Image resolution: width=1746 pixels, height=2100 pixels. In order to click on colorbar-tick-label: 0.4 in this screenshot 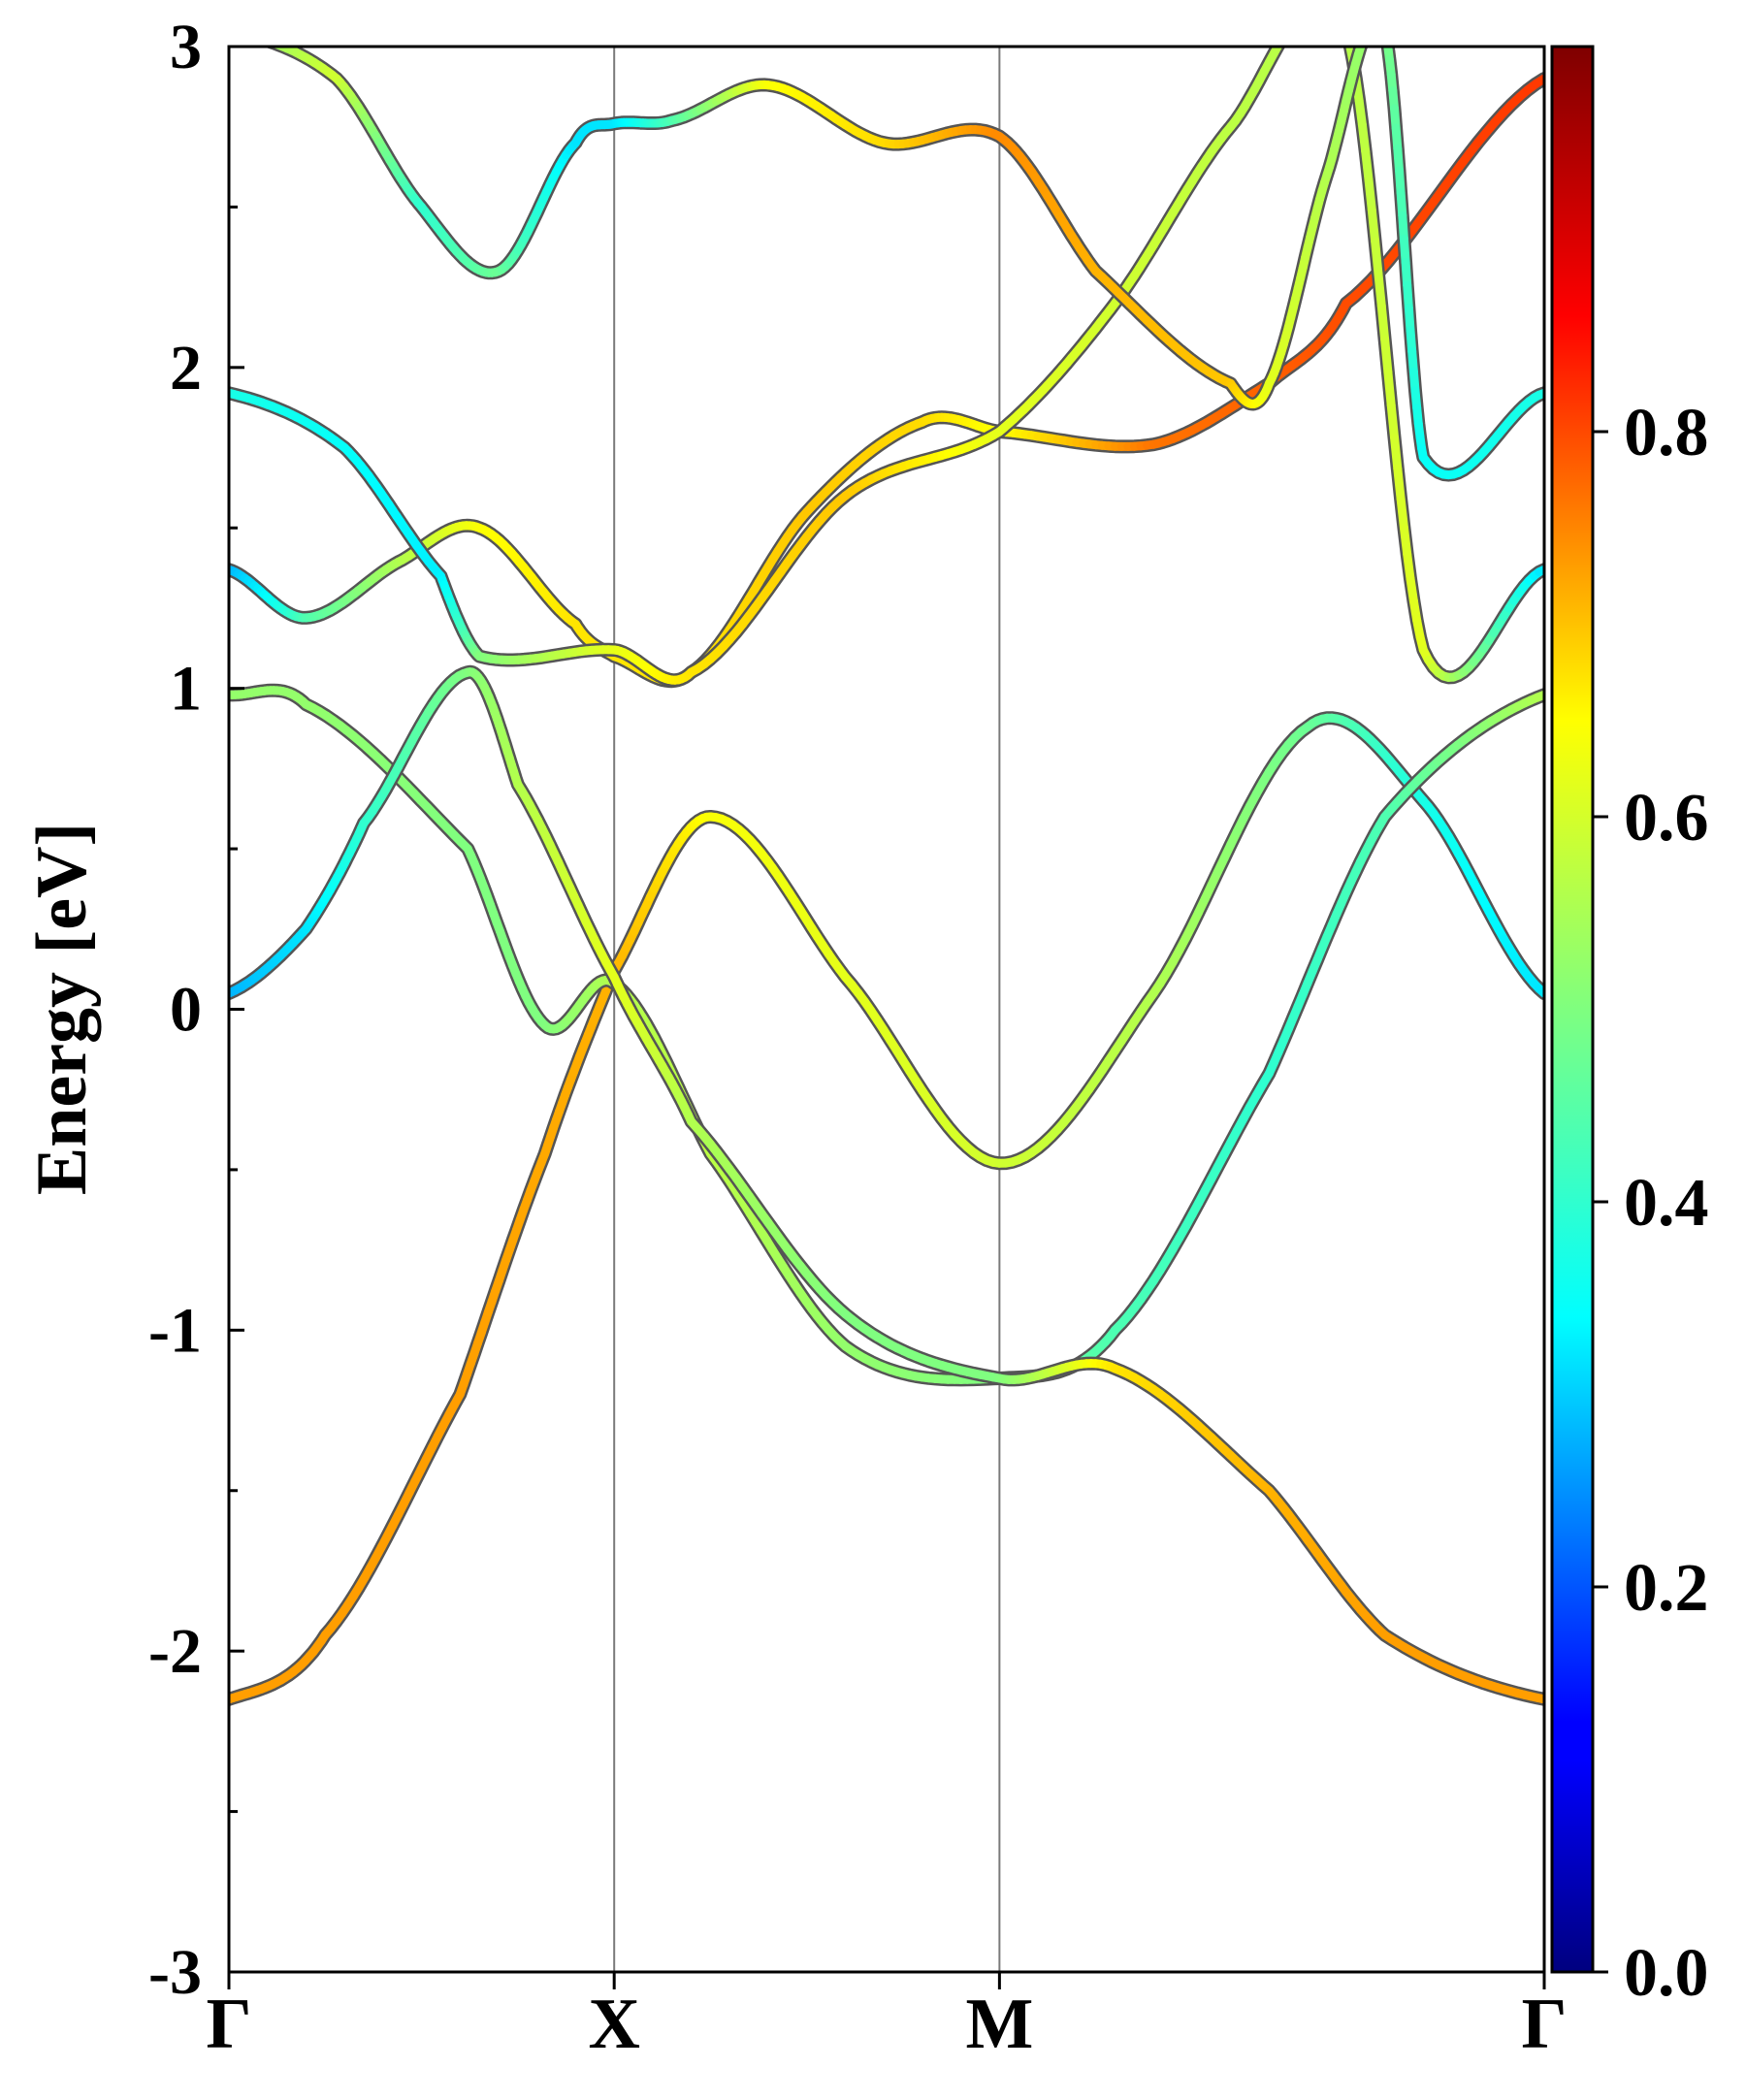, I will do `click(1666, 1203)`.